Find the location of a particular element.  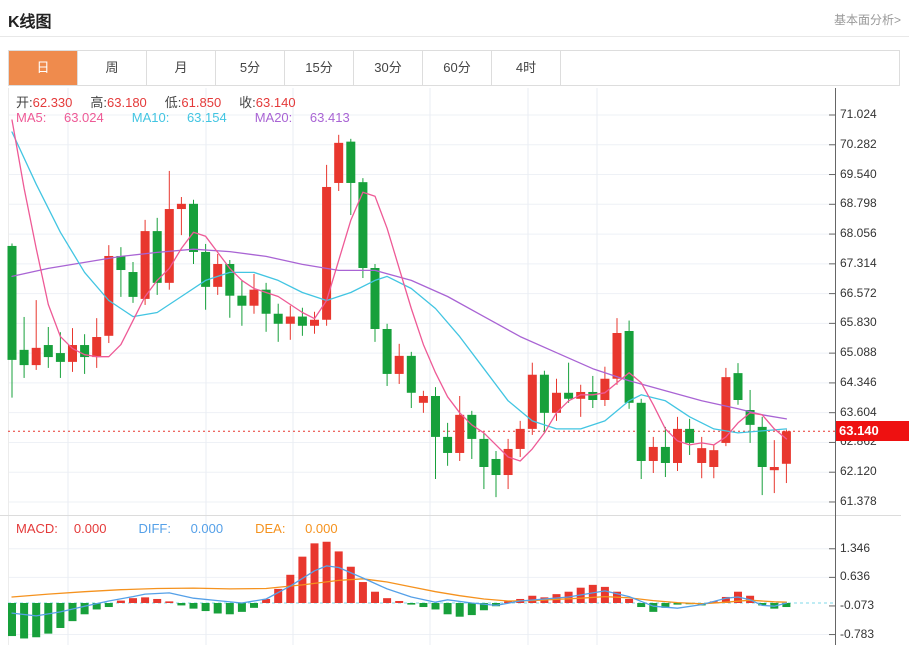

price-axis-label: 69.540 is located at coordinates (858, 173).